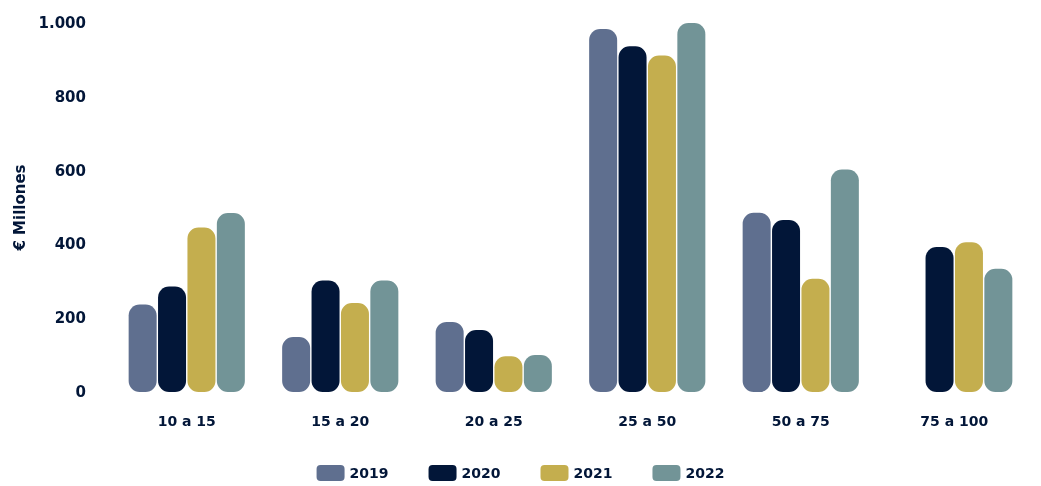  Describe the element at coordinates (954, 421) in the screenshot. I see `x-tick-label: 75 a 100` at that location.